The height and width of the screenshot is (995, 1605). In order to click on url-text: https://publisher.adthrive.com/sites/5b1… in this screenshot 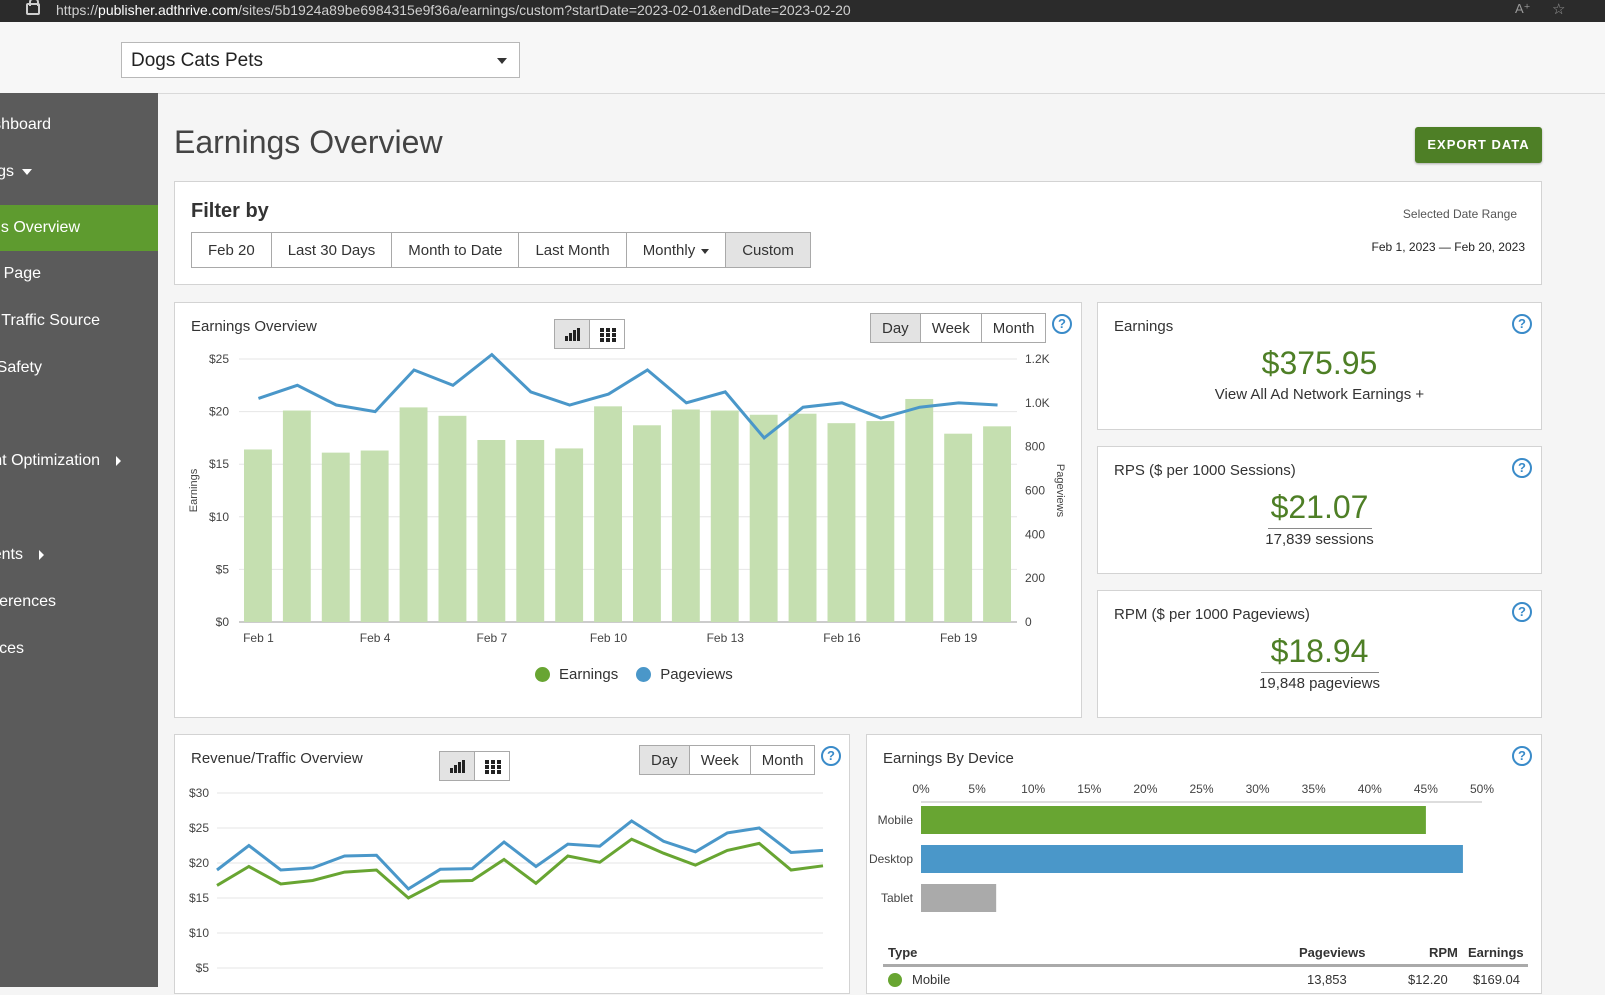, I will do `click(453, 10)`.